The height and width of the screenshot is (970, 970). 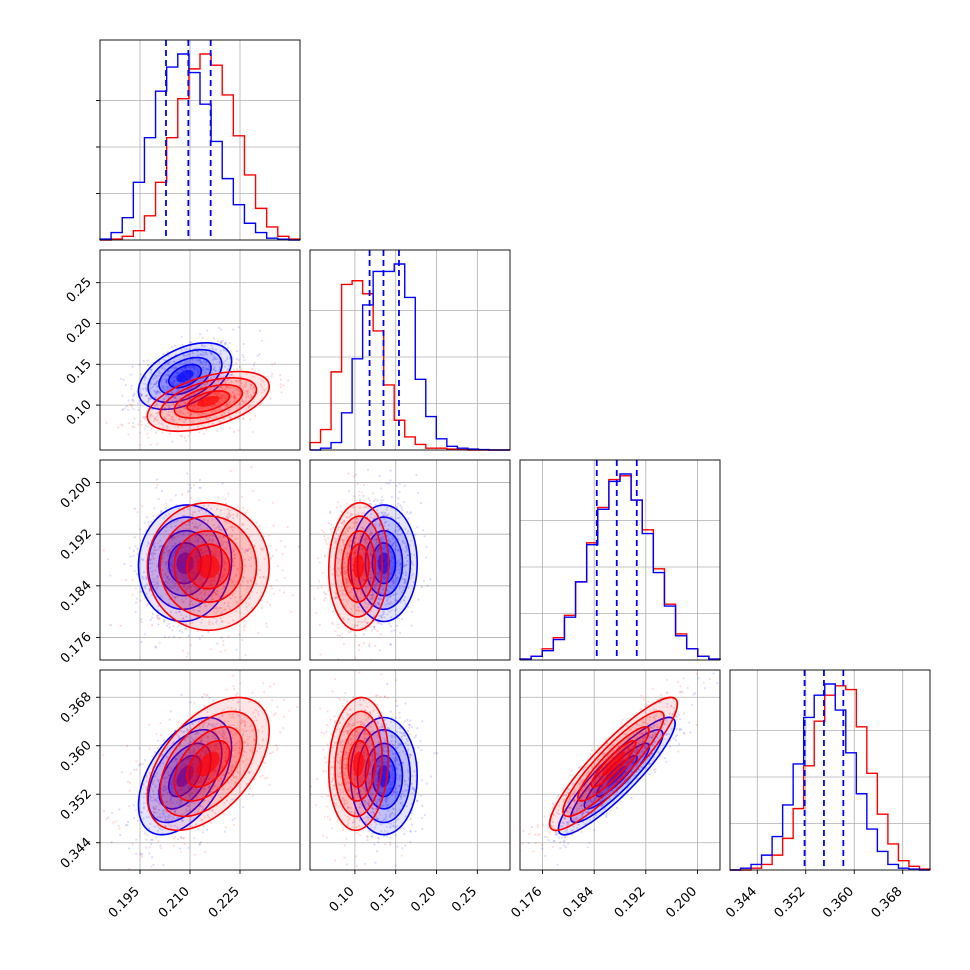 What do you see at coordinates (423, 899) in the screenshot?
I see `x-tick-label: 0.20` at bounding box center [423, 899].